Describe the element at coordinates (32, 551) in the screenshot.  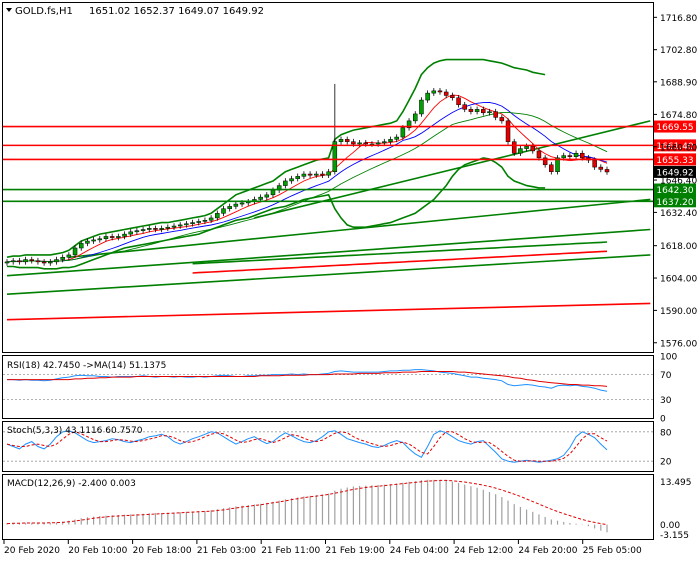
I see `x-tick-label: 20 Feb 2020` at that location.